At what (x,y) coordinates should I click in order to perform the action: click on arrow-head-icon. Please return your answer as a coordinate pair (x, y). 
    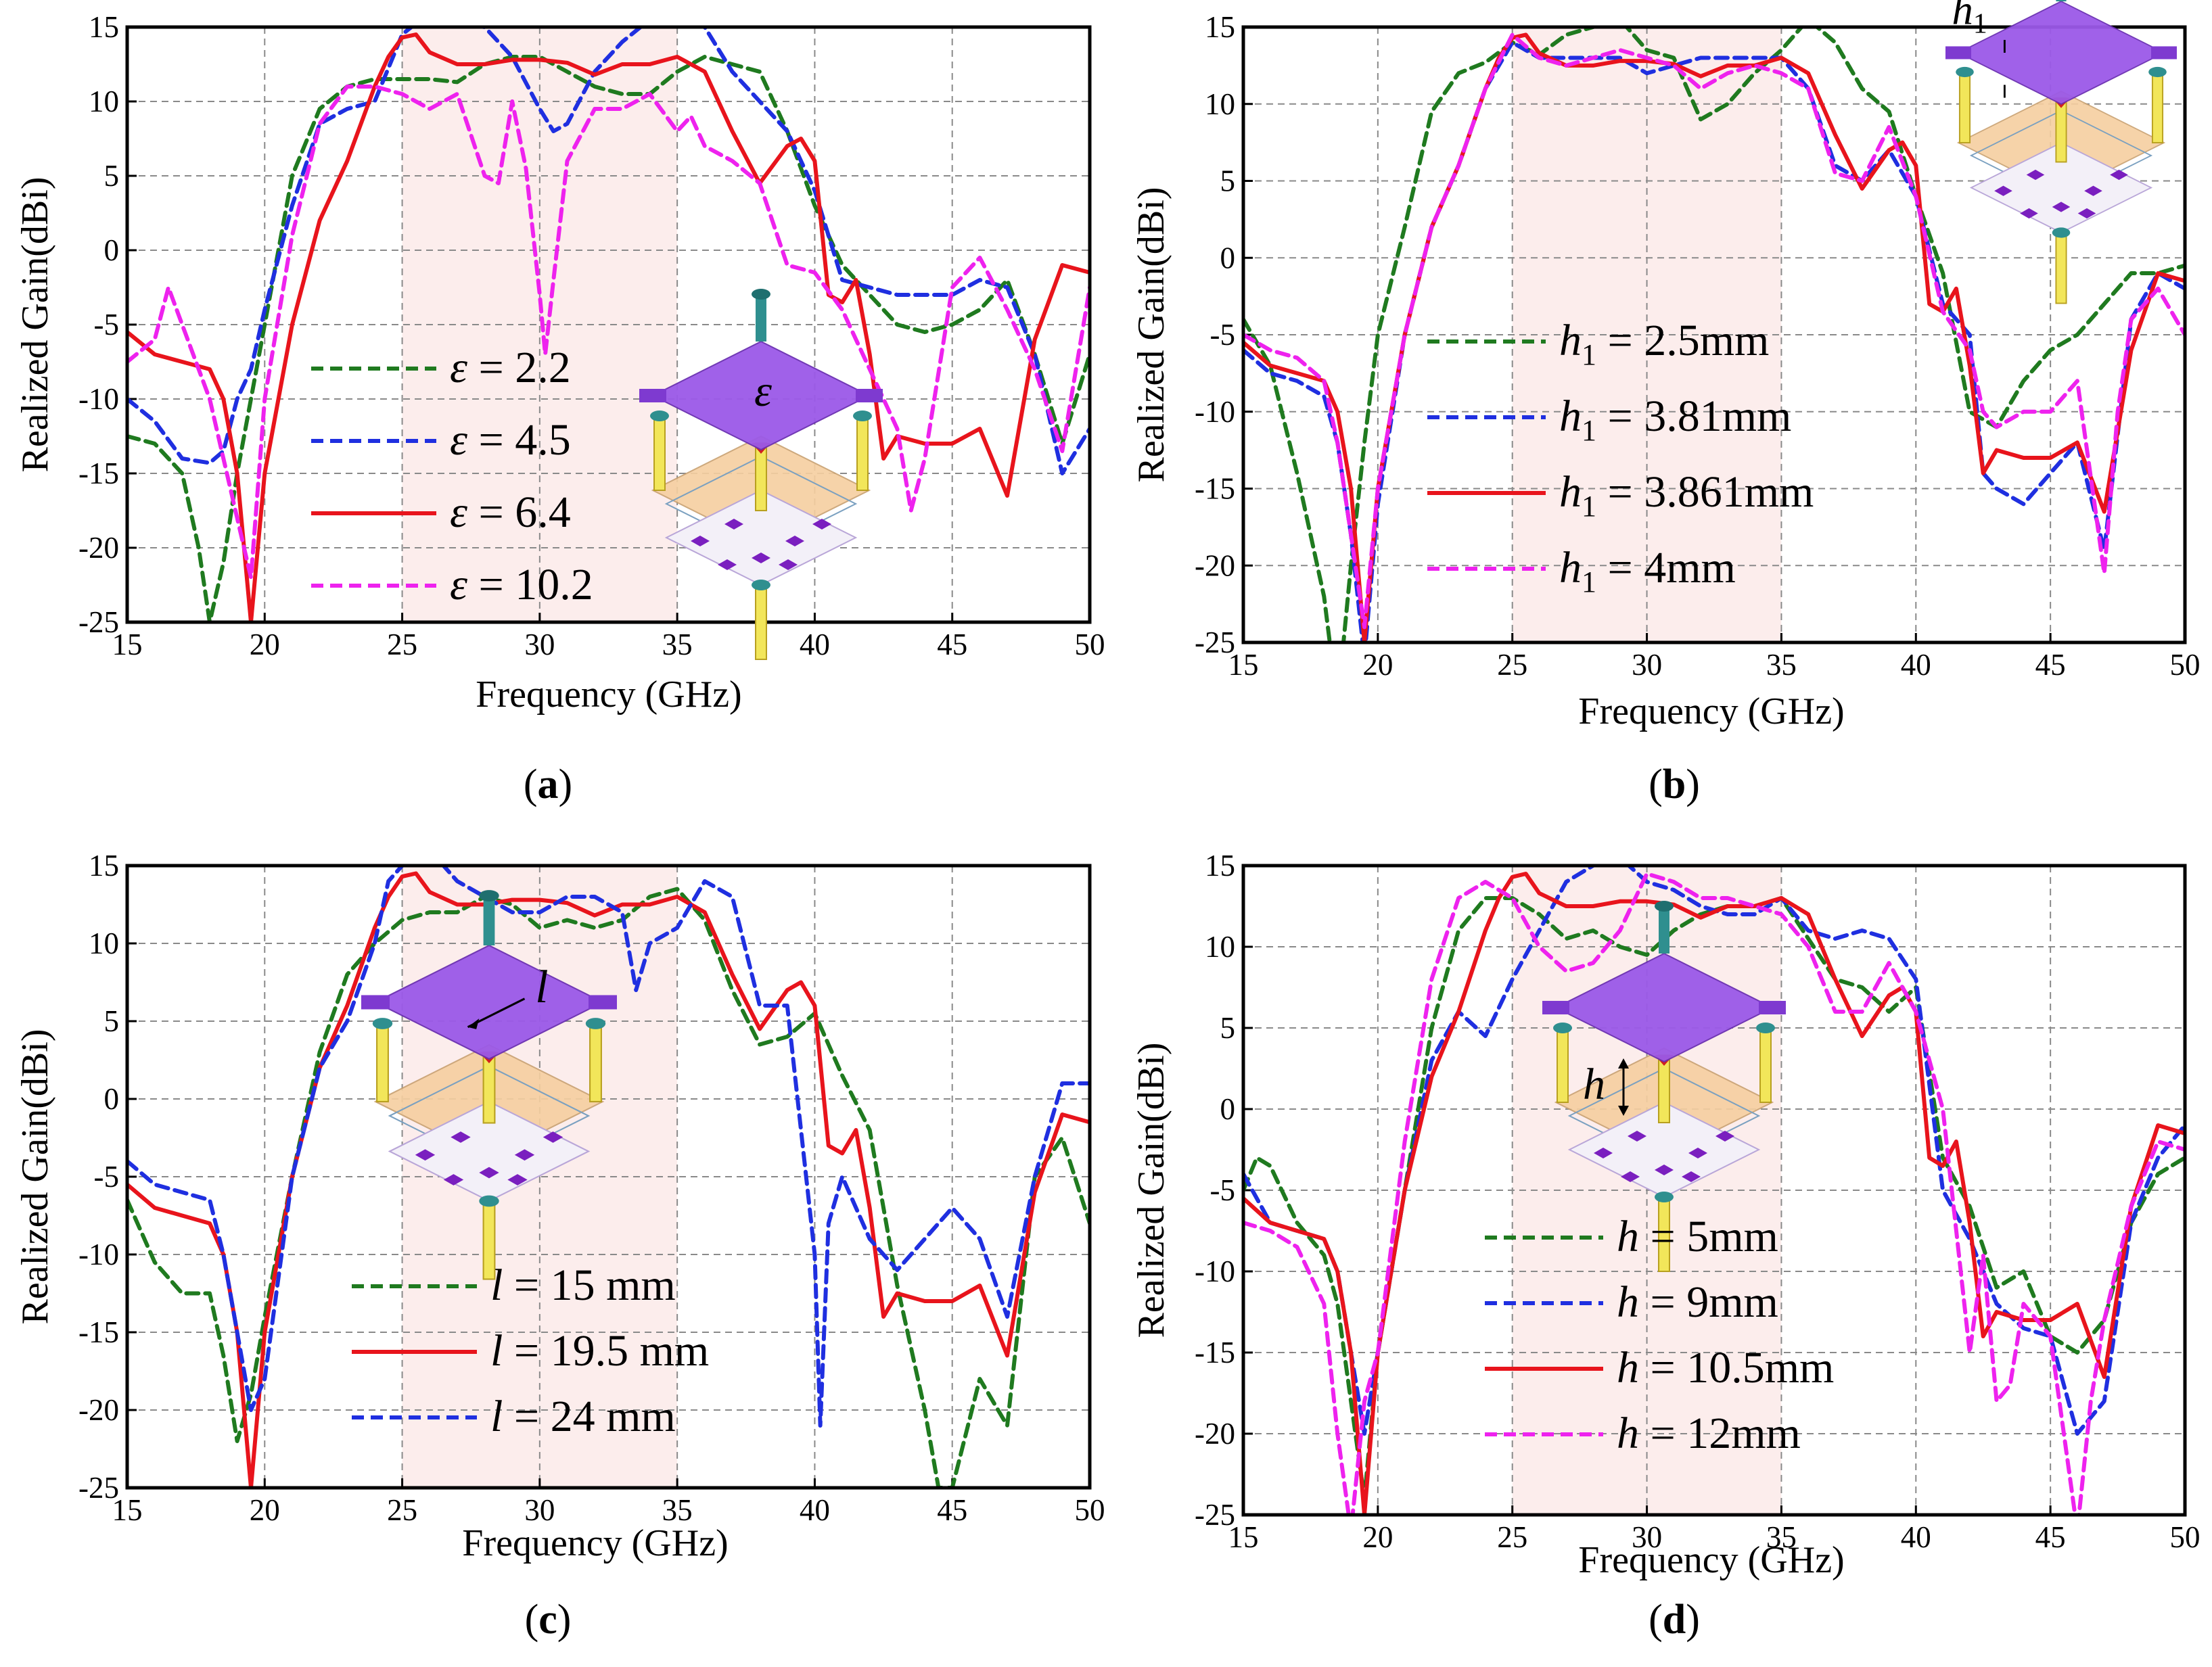
    Looking at the image, I should click on (1623, 1111).